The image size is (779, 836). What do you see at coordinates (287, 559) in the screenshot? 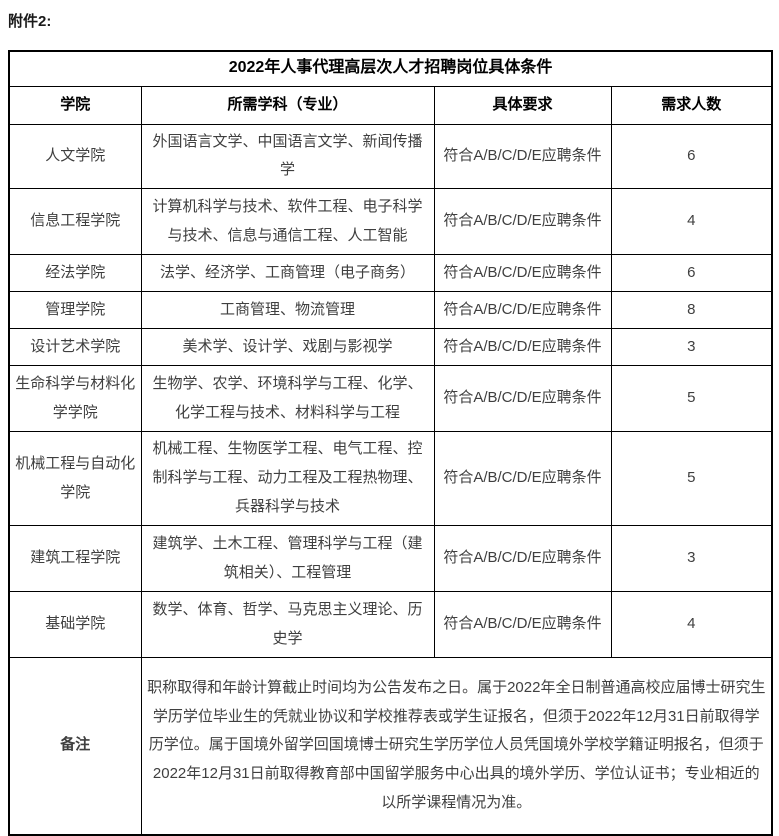
I see `majors-cell: 建筑学、土木工程、管理科学与工程（建筑相关）、工程管理` at bounding box center [287, 559].